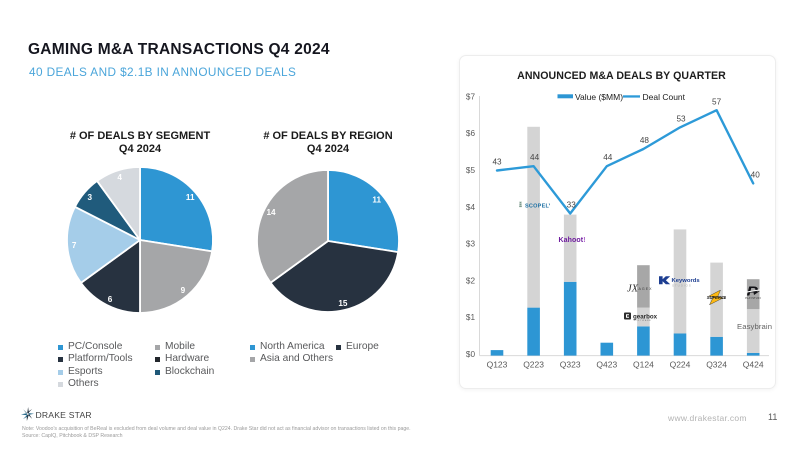  Describe the element at coordinates (497, 365) in the screenshot. I see `svg-text: Q123` at that location.